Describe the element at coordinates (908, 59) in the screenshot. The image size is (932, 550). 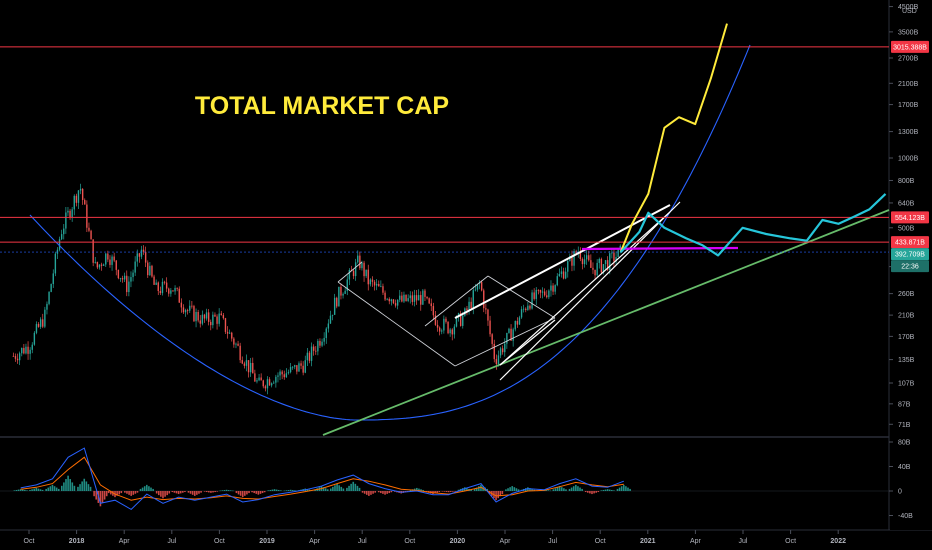
I see `price-scale-label: 2700B` at that location.